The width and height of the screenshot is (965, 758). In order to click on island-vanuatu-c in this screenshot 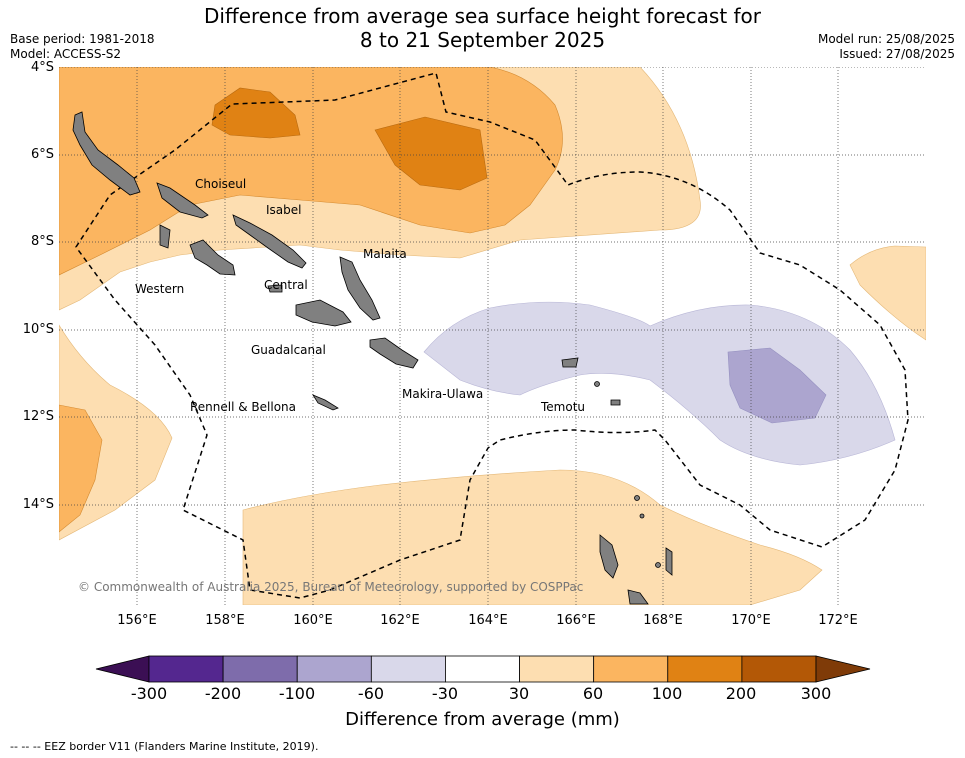, I will do `click(669, 561)`.